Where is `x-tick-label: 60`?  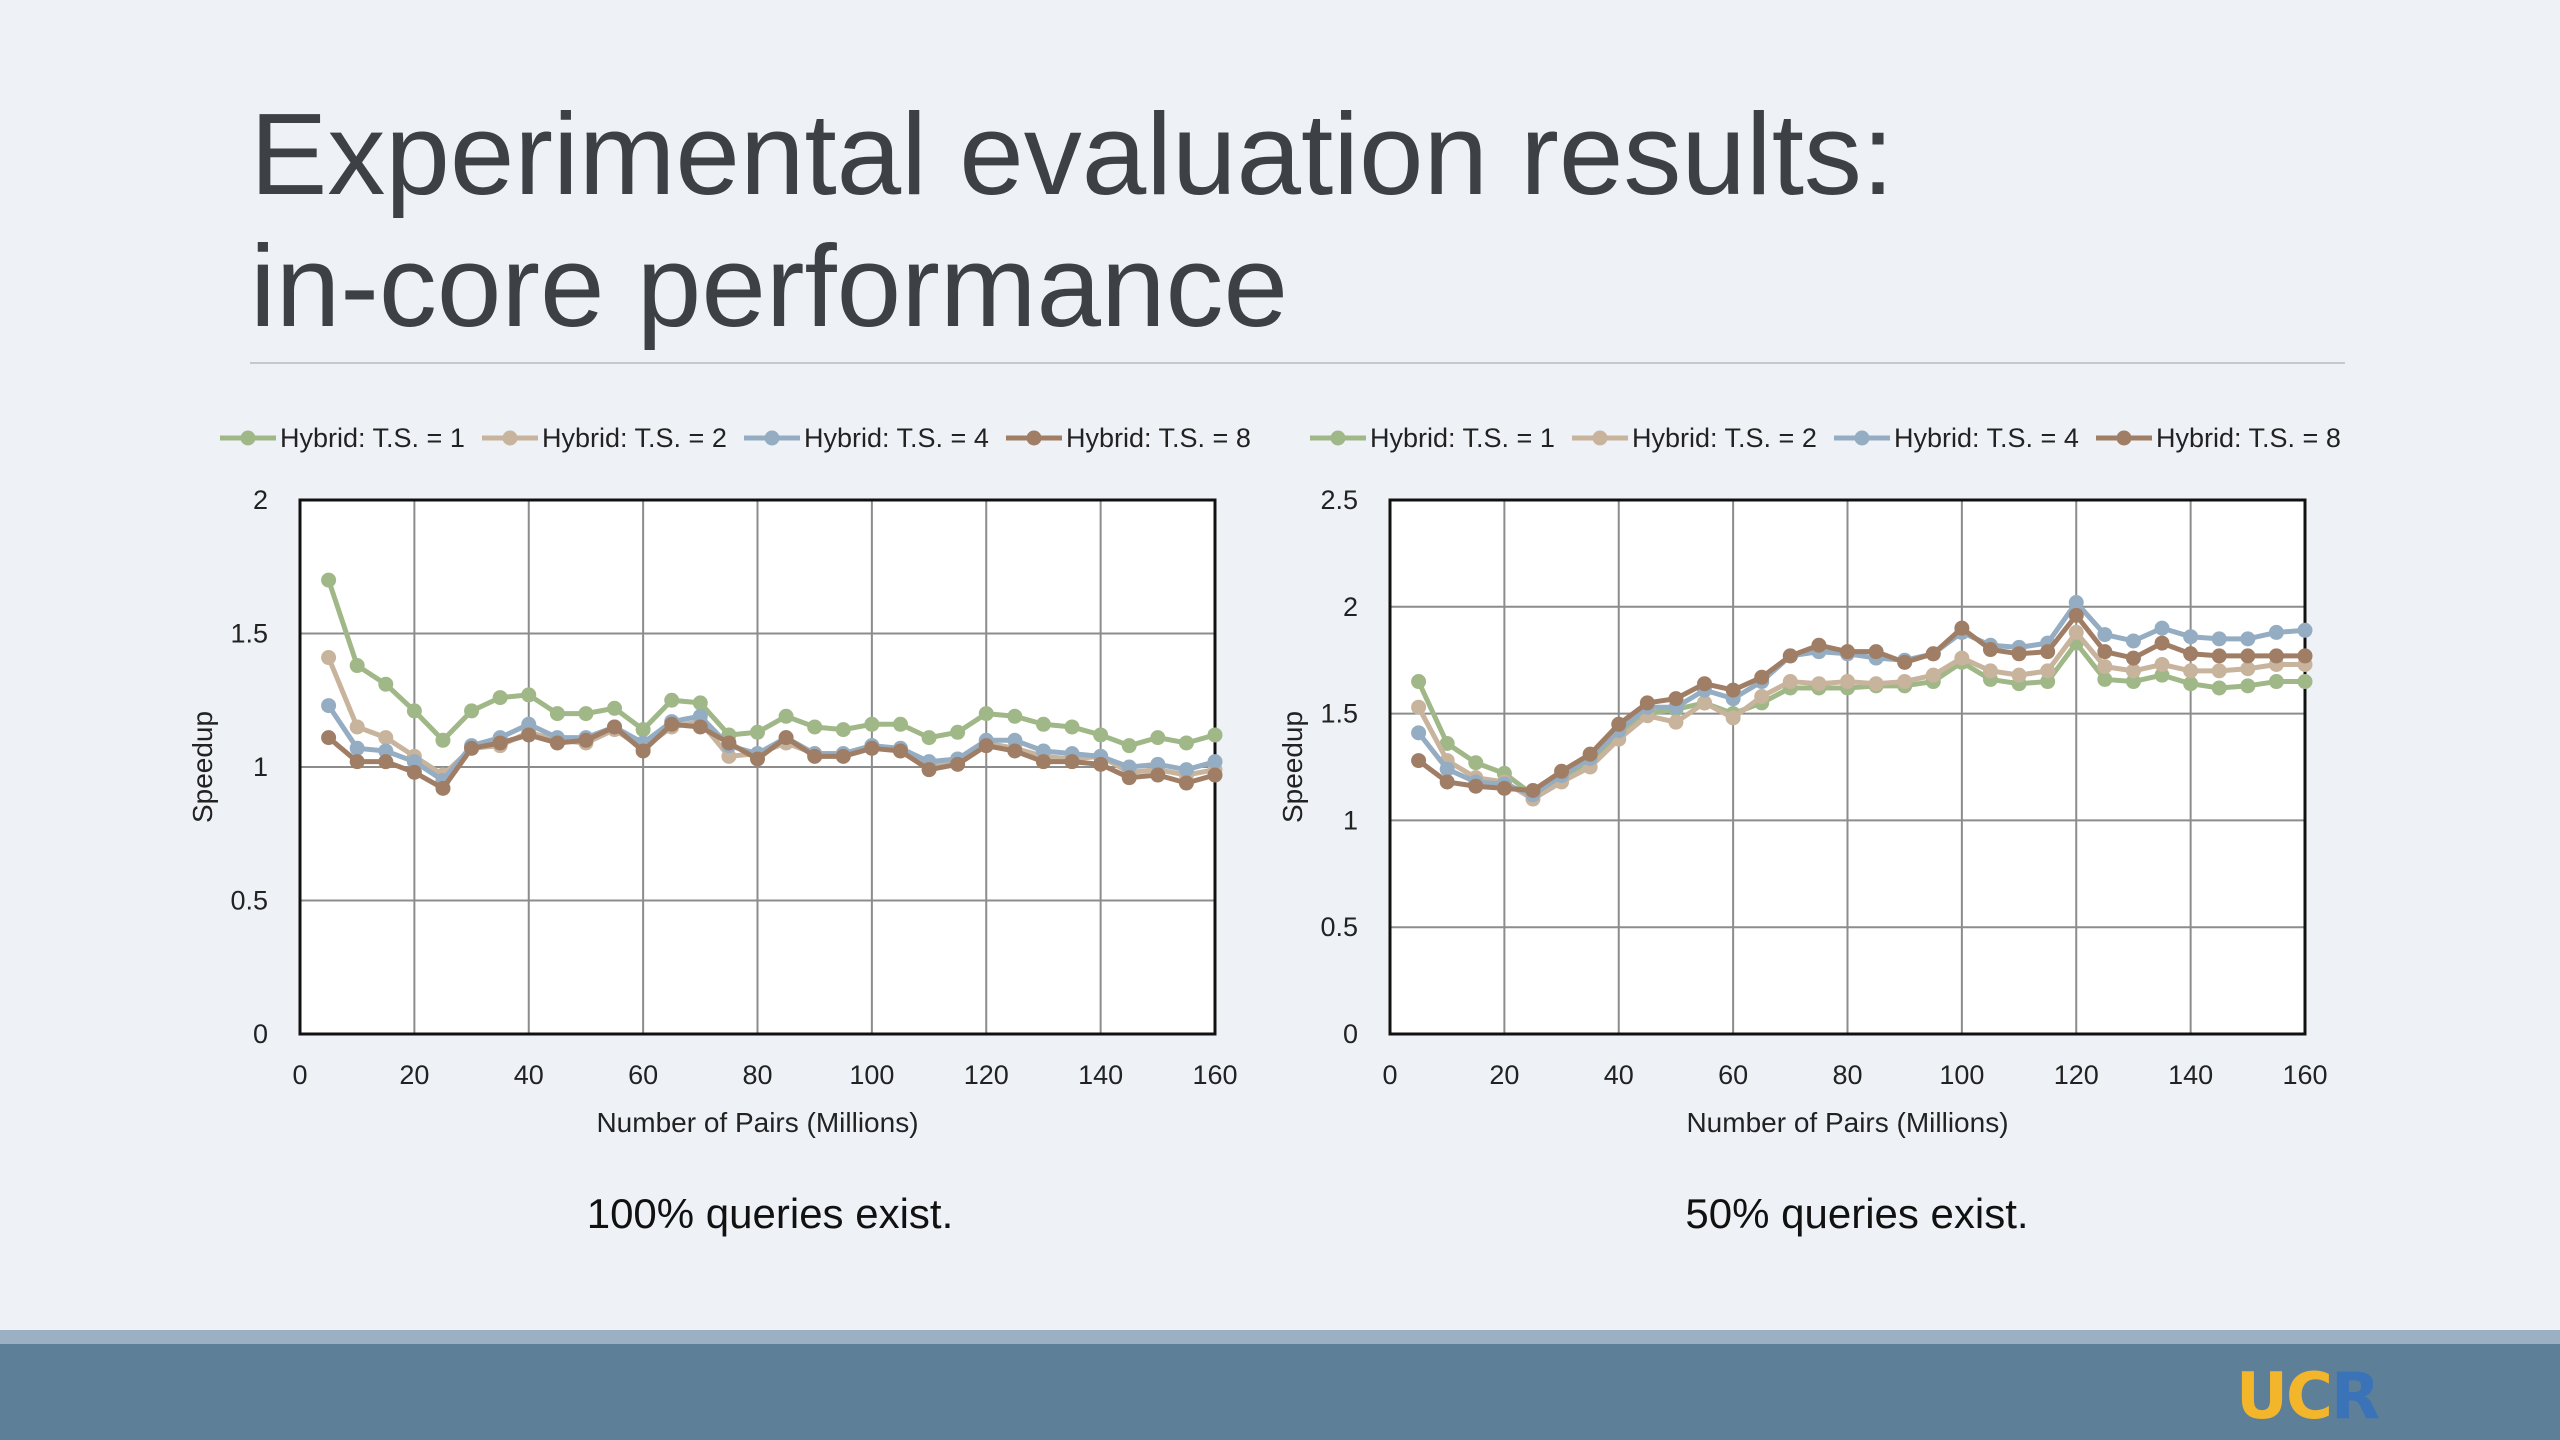
x-tick-label: 60 is located at coordinates (643, 1075).